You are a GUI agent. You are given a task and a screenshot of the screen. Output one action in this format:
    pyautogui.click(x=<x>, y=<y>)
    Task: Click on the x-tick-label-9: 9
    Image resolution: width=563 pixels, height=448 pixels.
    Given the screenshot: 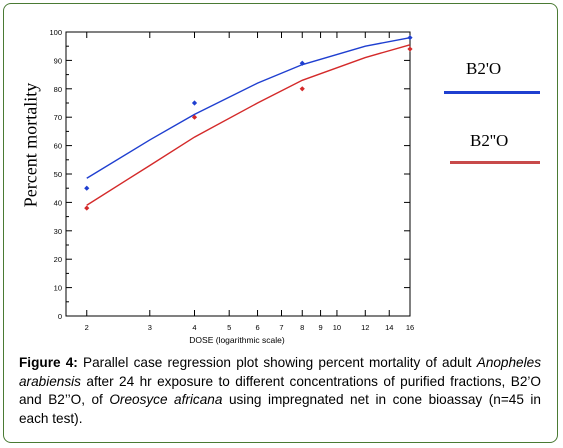 What is the action you would take?
    pyautogui.click(x=320, y=327)
    